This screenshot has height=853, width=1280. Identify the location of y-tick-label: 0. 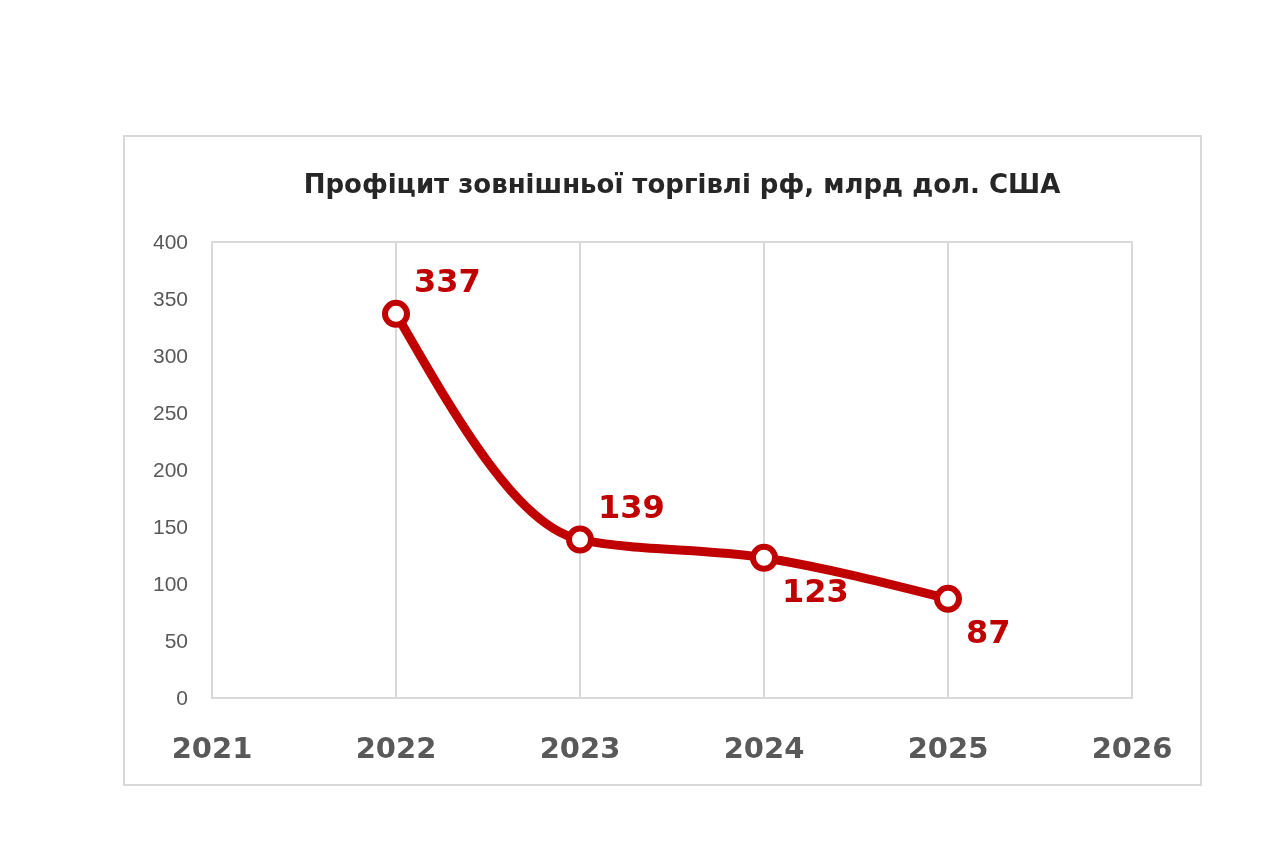
(182, 697).